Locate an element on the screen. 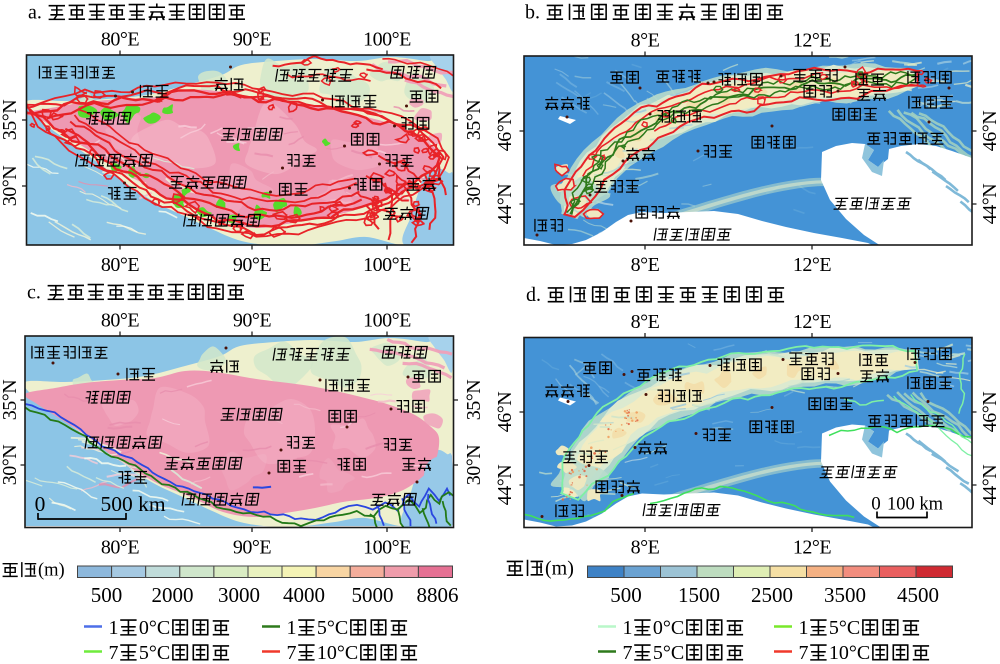 This screenshot has height=664, width=1000. svg-text: 500 km is located at coordinates (132, 504).